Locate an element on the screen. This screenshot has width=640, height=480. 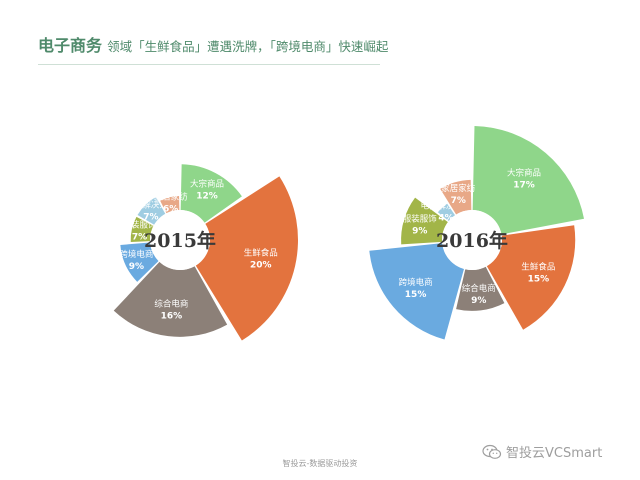
page-title: 电子商务 领域「生鲜食品」遭遇洗牌，「跨境电商」快速崛起 is located at coordinates (318, 44).